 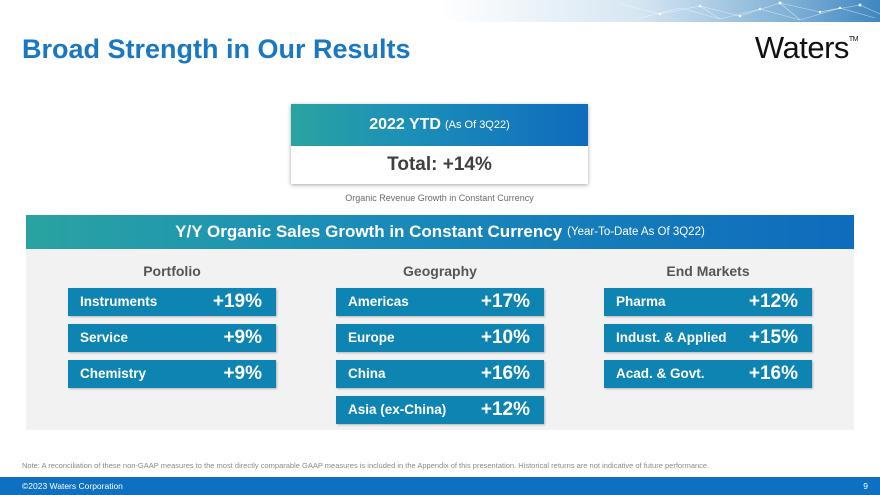 What do you see at coordinates (378, 301) in the screenshot?
I see `metric-label: Americas` at bounding box center [378, 301].